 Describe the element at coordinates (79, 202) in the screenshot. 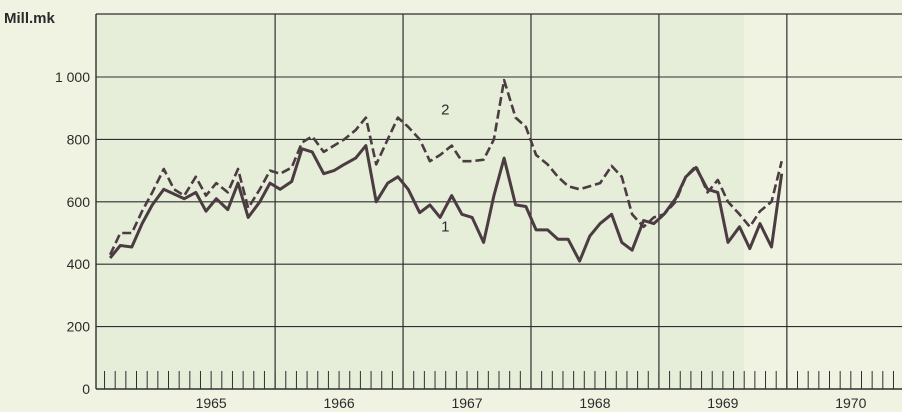

I see `y-tick-label: 600` at that location.